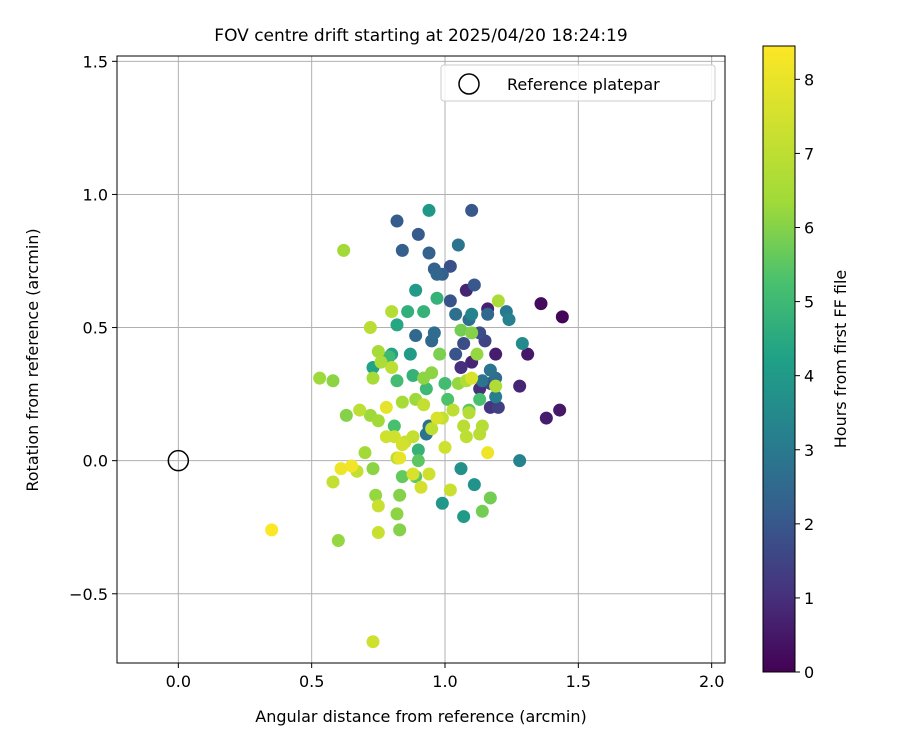 The height and width of the screenshot is (750, 900). I want to click on x-tick-label: 1.0, so click(444, 681).